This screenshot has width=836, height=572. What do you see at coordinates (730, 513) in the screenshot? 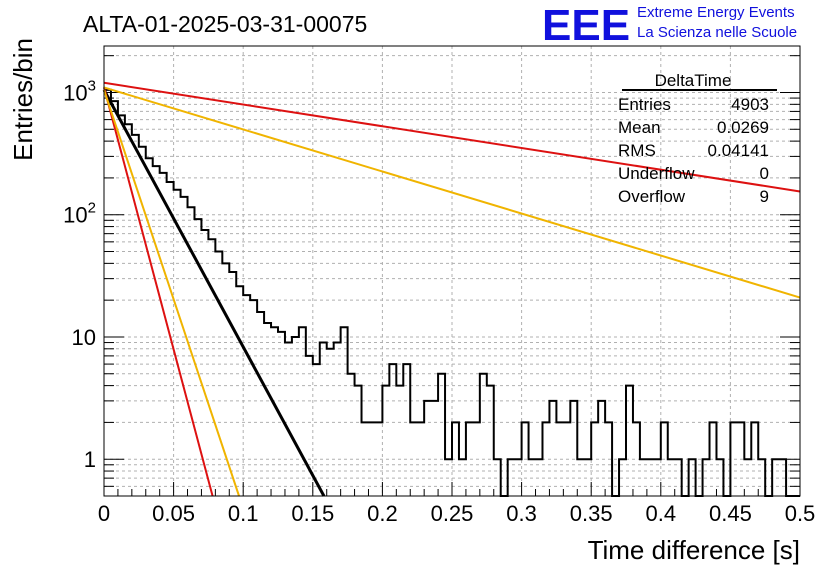
I see `x-tick-label: 0.45` at bounding box center [730, 513].